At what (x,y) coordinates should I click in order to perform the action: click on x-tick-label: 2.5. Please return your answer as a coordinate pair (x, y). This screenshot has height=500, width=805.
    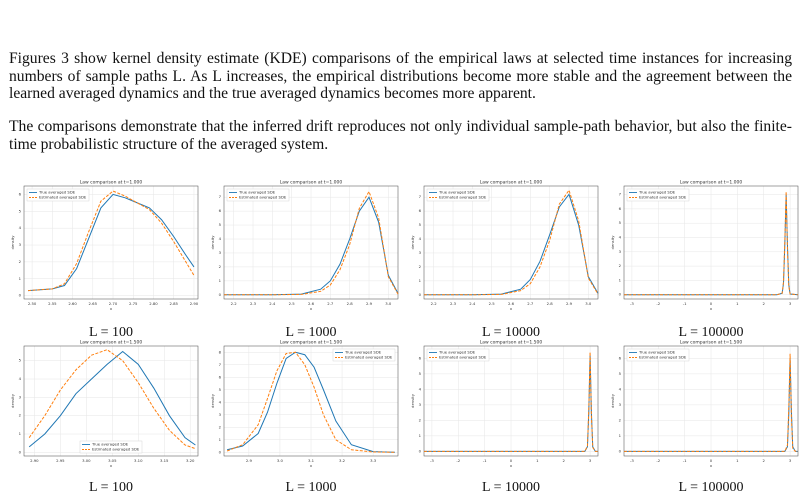
    Looking at the image, I should click on (492, 303).